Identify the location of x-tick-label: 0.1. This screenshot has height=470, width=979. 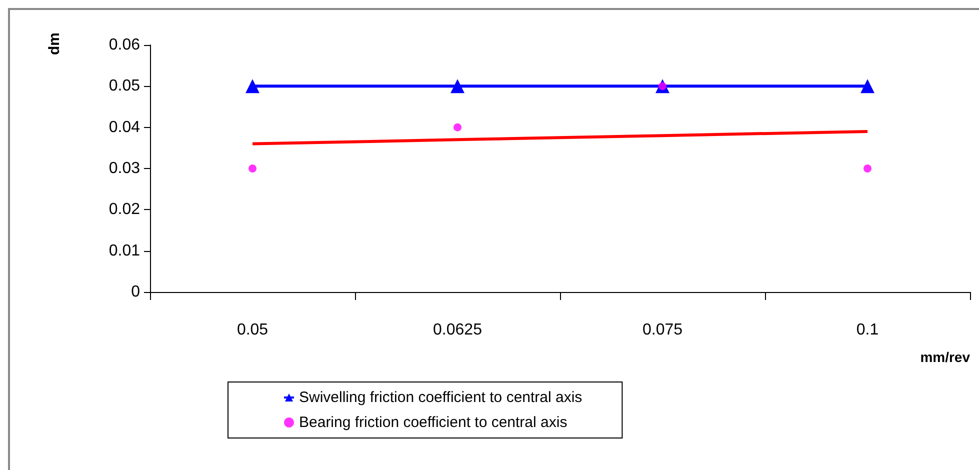
(867, 330).